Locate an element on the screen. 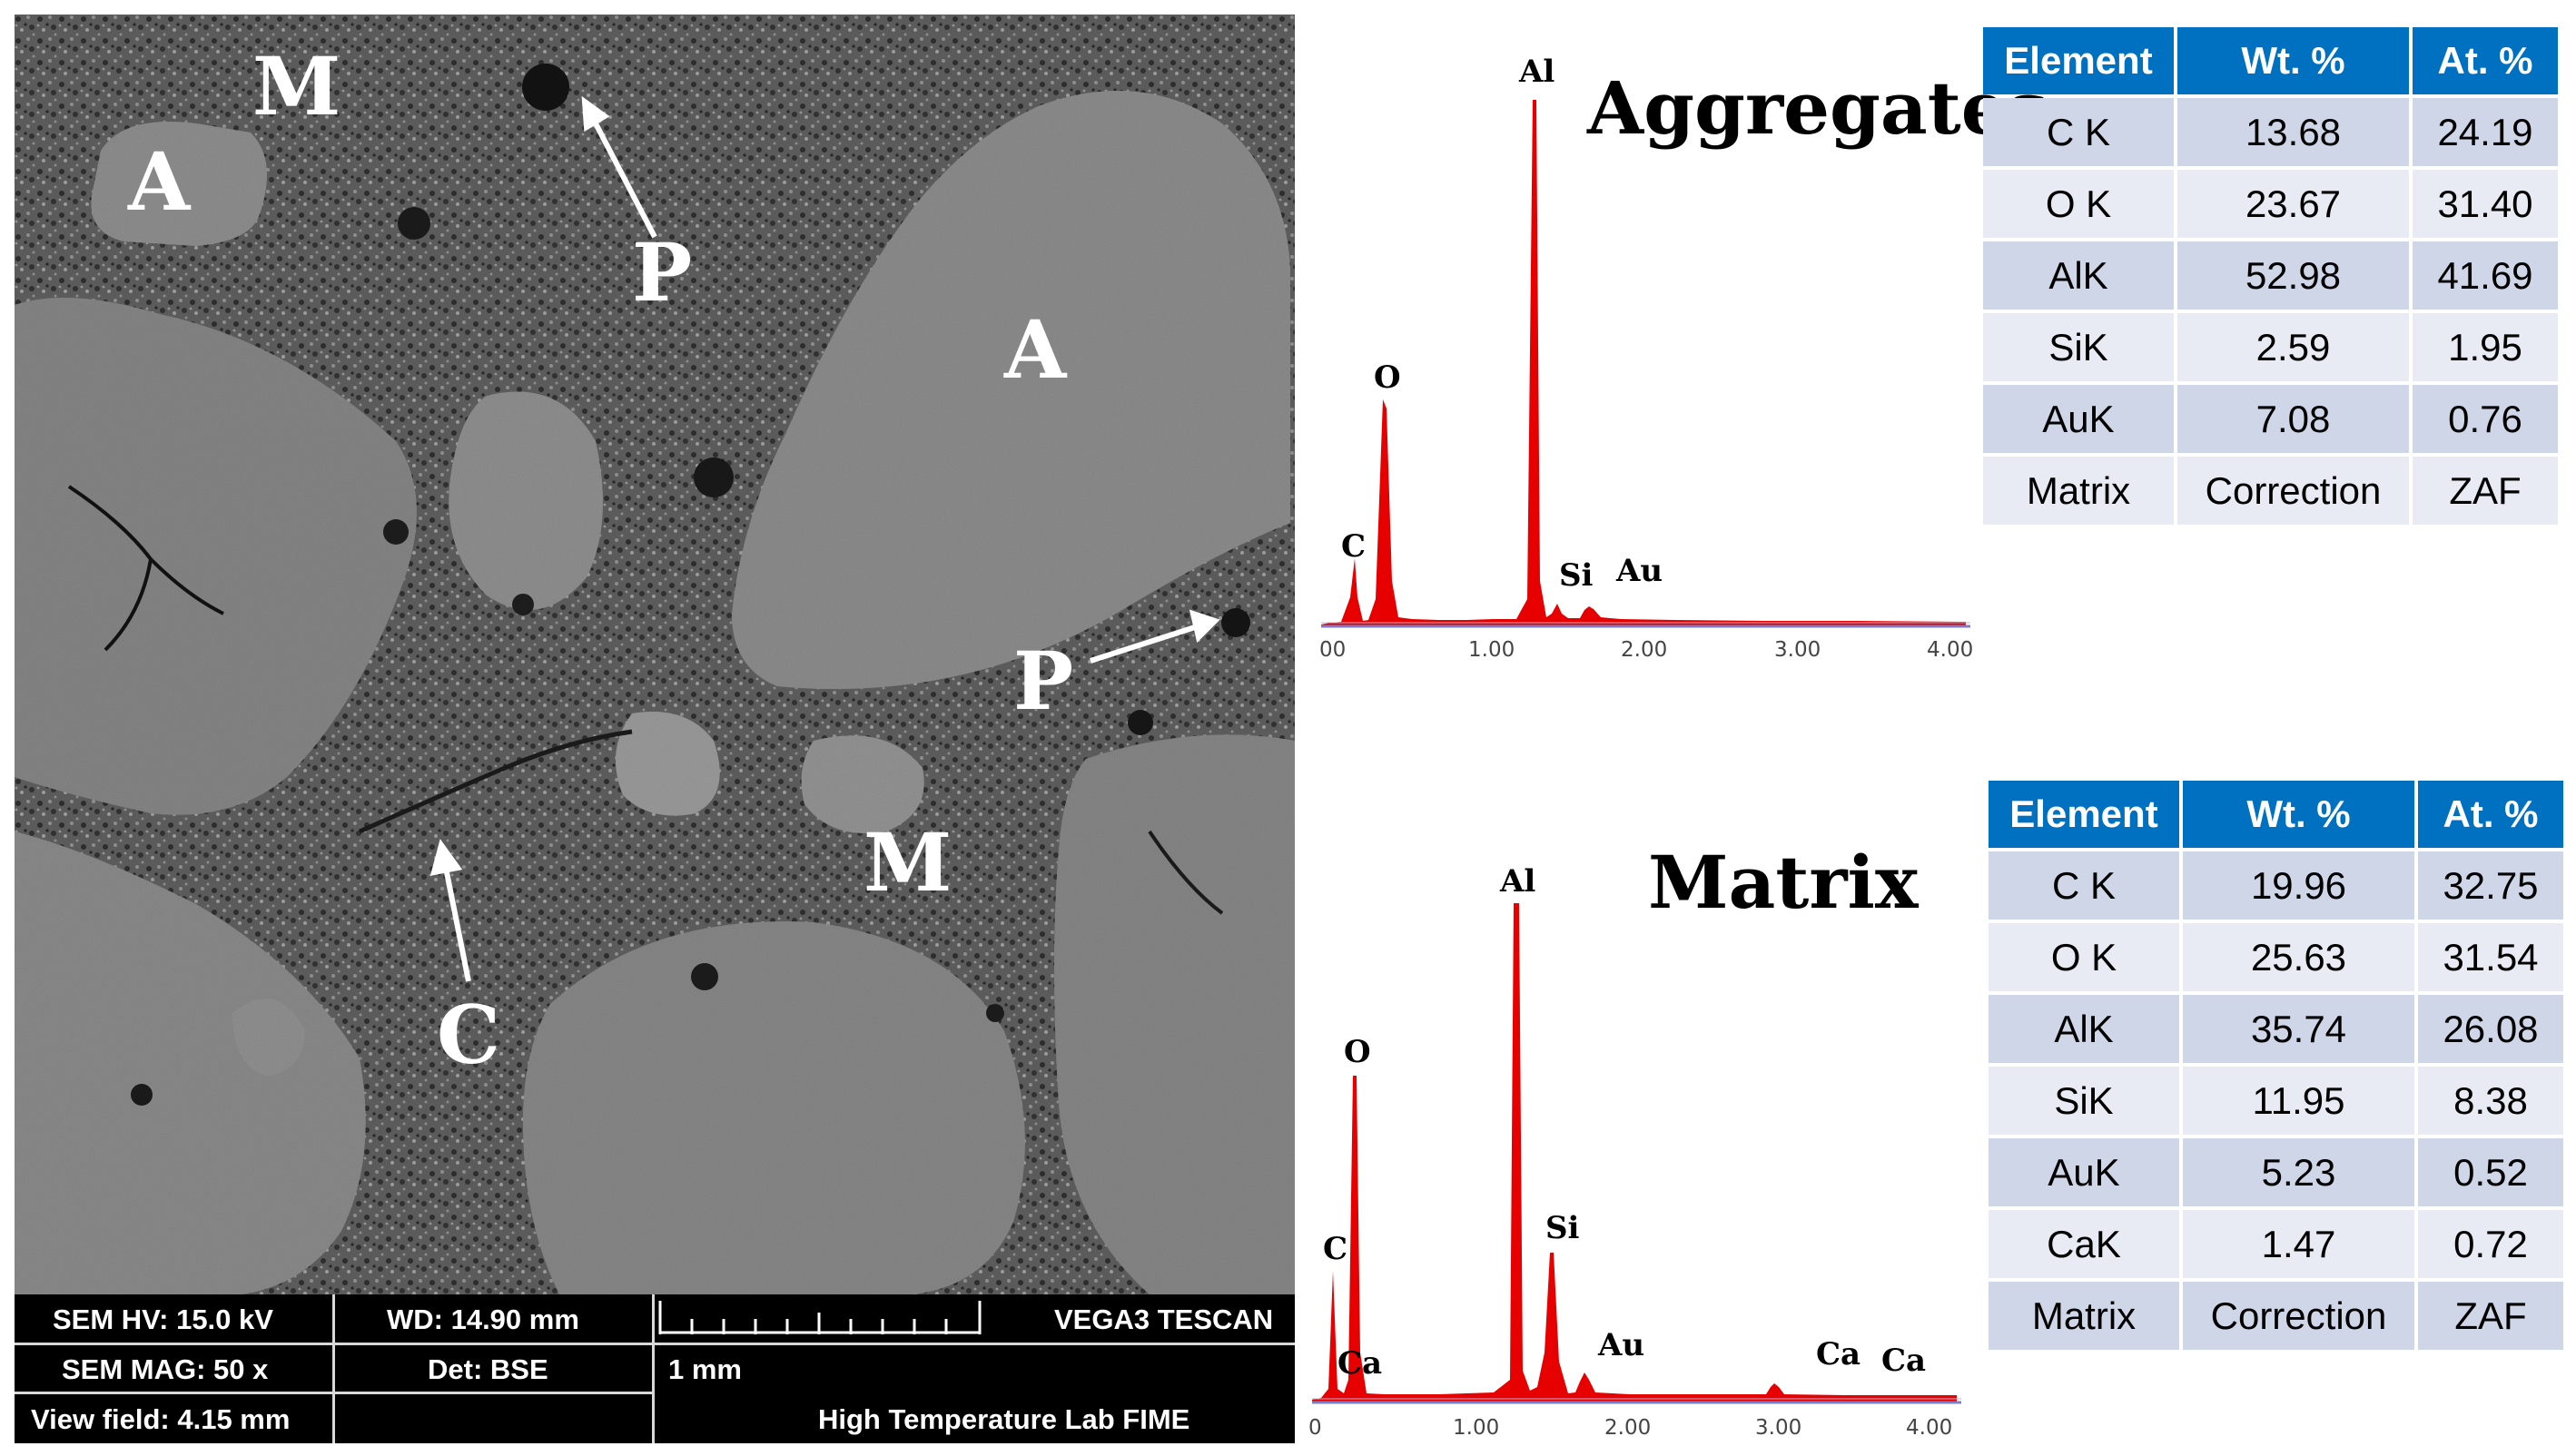 This screenshot has height=1456, width=2576. table-row: AuK 7.08 0.76 is located at coordinates (2270, 419).